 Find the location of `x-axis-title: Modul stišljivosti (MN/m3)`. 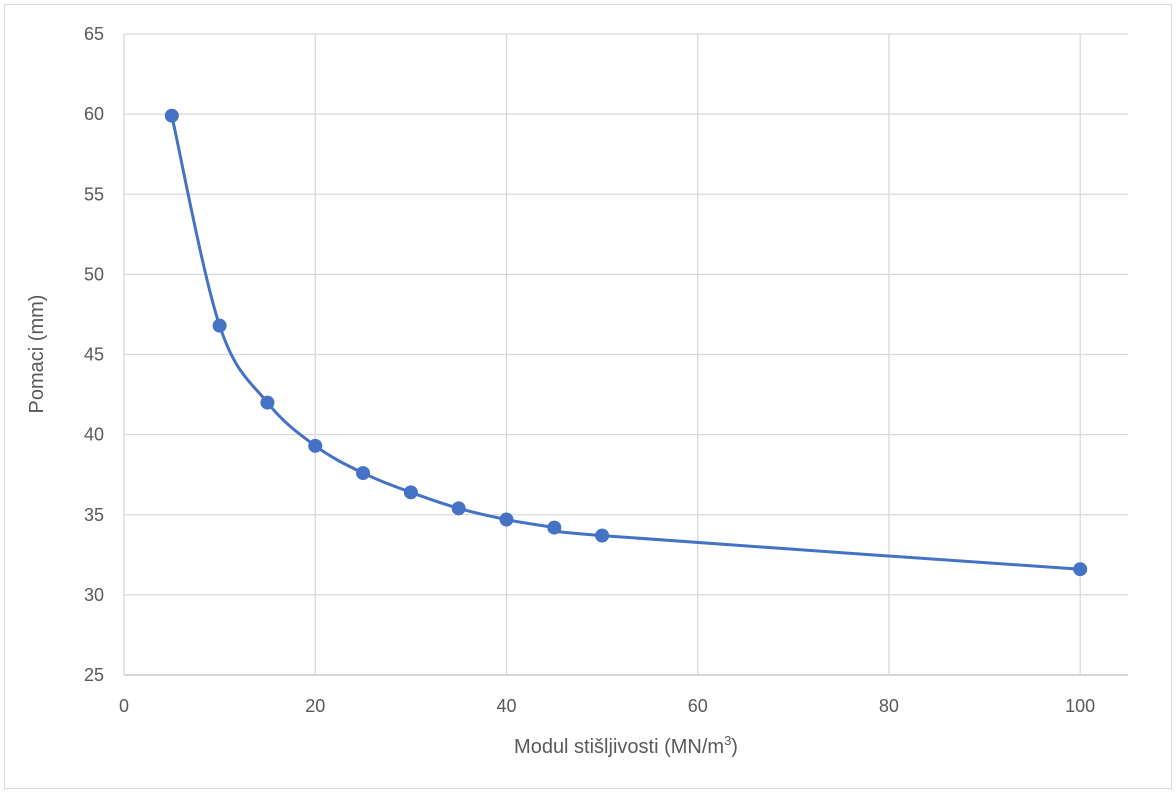

x-axis-title: Modul stišljivosti (MN/m3) is located at coordinates (626, 745).